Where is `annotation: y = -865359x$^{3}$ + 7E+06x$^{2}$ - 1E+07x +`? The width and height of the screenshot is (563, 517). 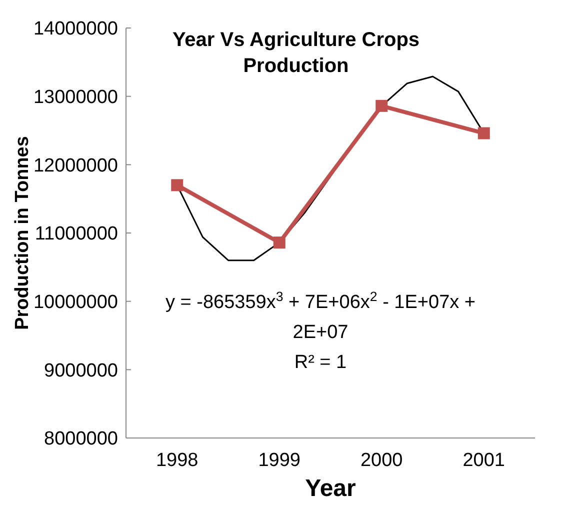 annotation: y = -865359x$^{3}$ + 7E+06x$^{2}$ - 1E+07x + is located at coordinates (320, 300).